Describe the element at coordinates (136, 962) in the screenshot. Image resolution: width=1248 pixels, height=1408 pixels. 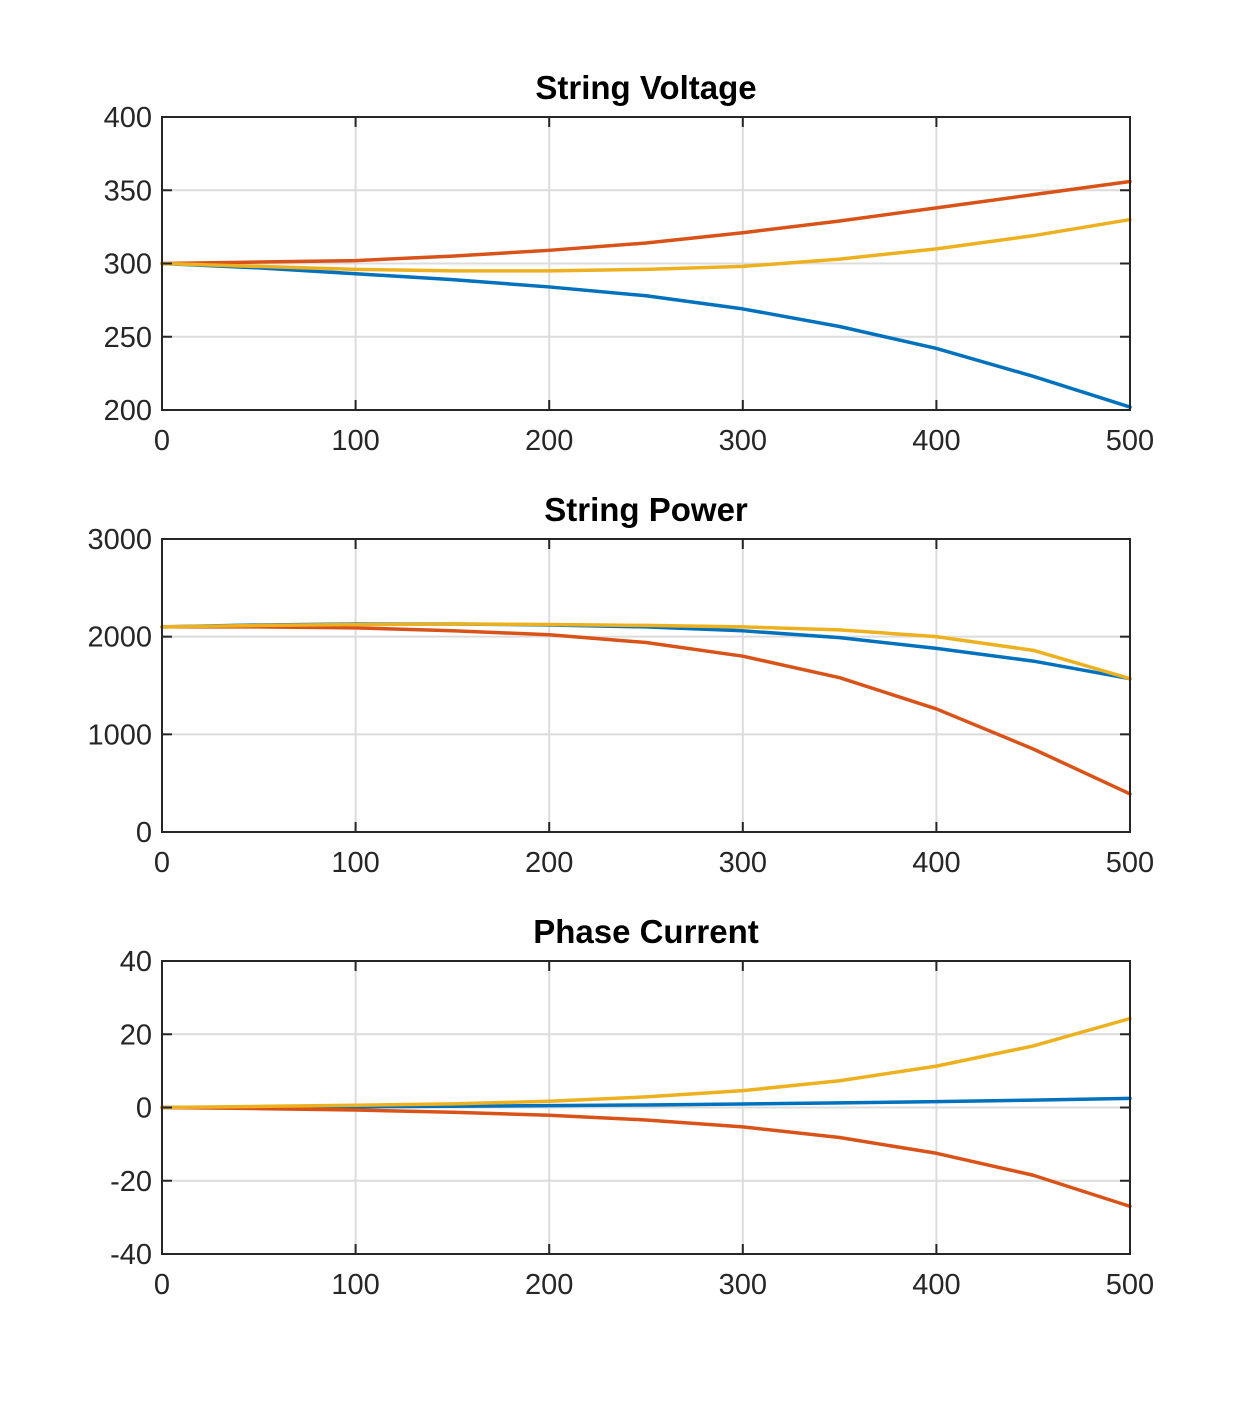
I see `y-tick-label: 40` at that location.